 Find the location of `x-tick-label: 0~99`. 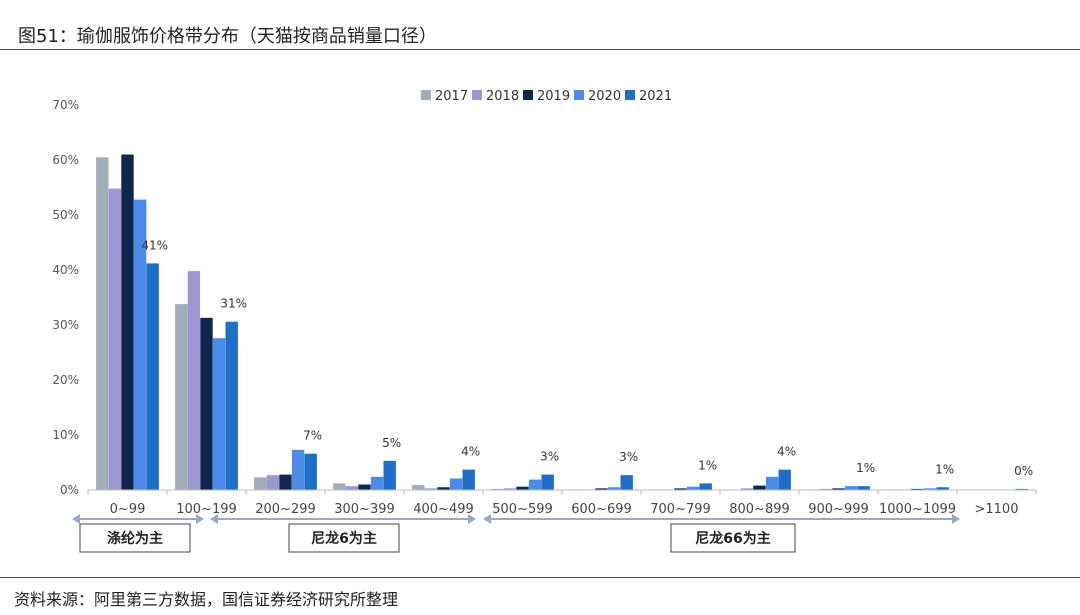

x-tick-label: 0~99 is located at coordinates (128, 509).